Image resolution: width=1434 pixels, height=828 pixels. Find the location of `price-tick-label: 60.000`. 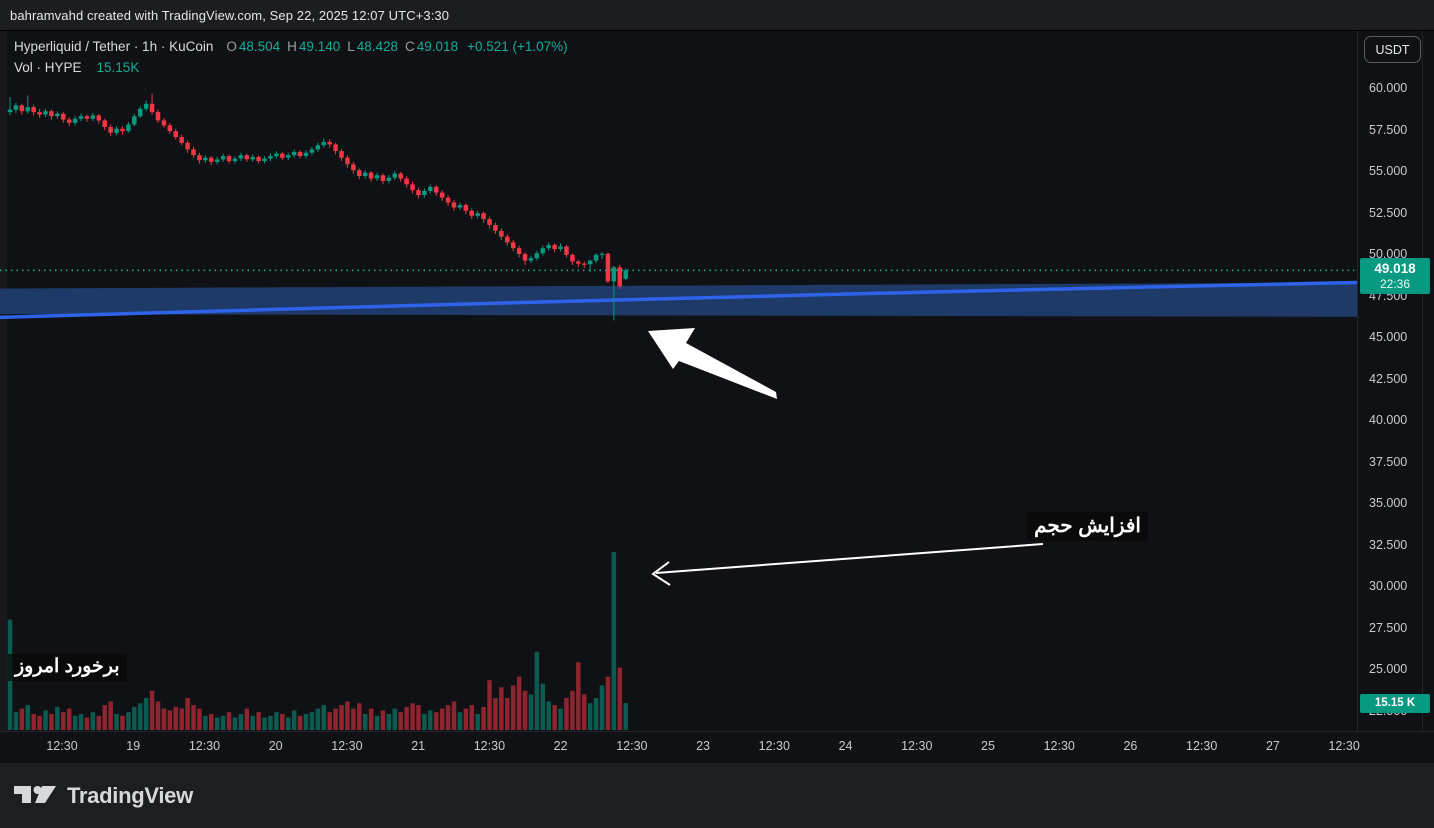

price-tick-label: 60.000 is located at coordinates (1388, 88).